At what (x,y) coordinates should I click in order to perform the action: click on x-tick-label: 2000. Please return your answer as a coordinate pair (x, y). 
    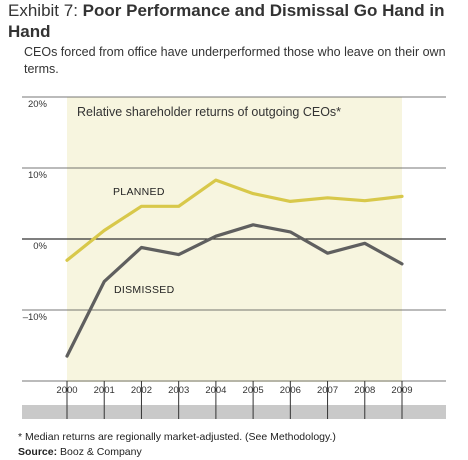
    Looking at the image, I should click on (66, 390).